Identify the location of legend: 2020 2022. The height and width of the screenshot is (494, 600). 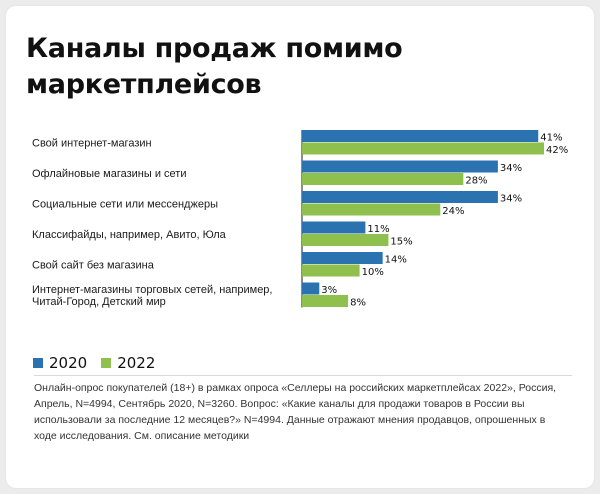
(101, 363).